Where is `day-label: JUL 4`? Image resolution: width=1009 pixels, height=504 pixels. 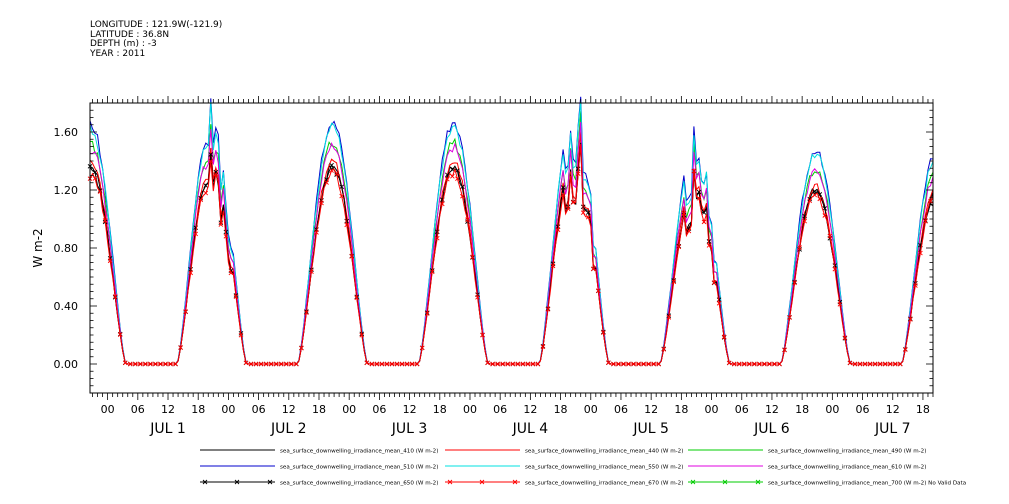
day-label: JUL 4 is located at coordinates (530, 429).